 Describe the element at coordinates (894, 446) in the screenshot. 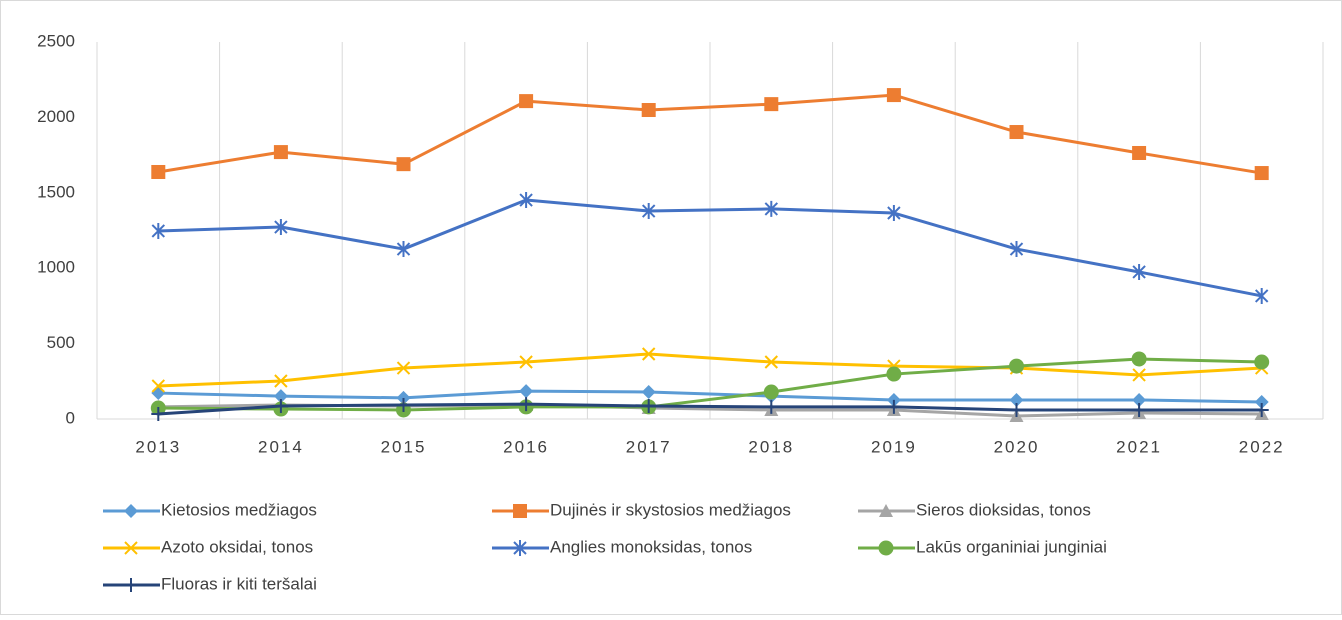

I see `x-tick-label: 2019` at that location.